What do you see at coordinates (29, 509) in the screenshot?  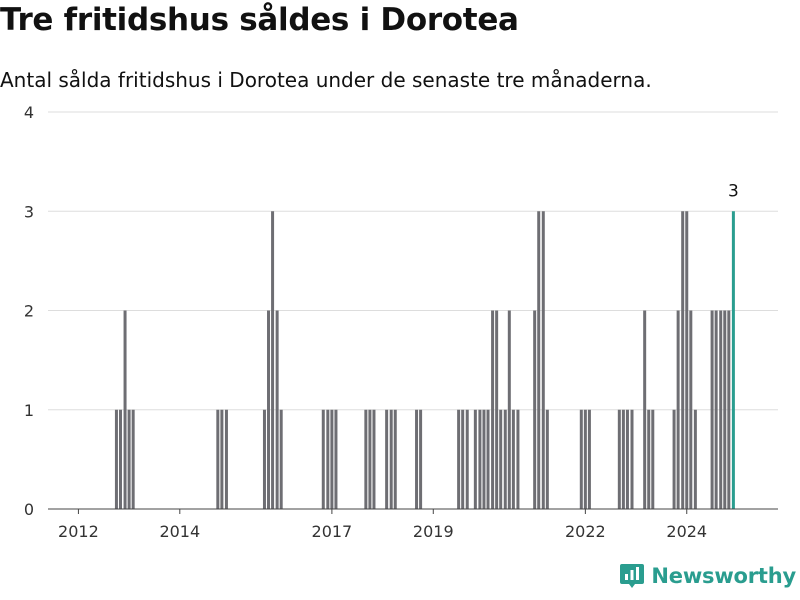 I see `y-tick-label: 0` at bounding box center [29, 509].